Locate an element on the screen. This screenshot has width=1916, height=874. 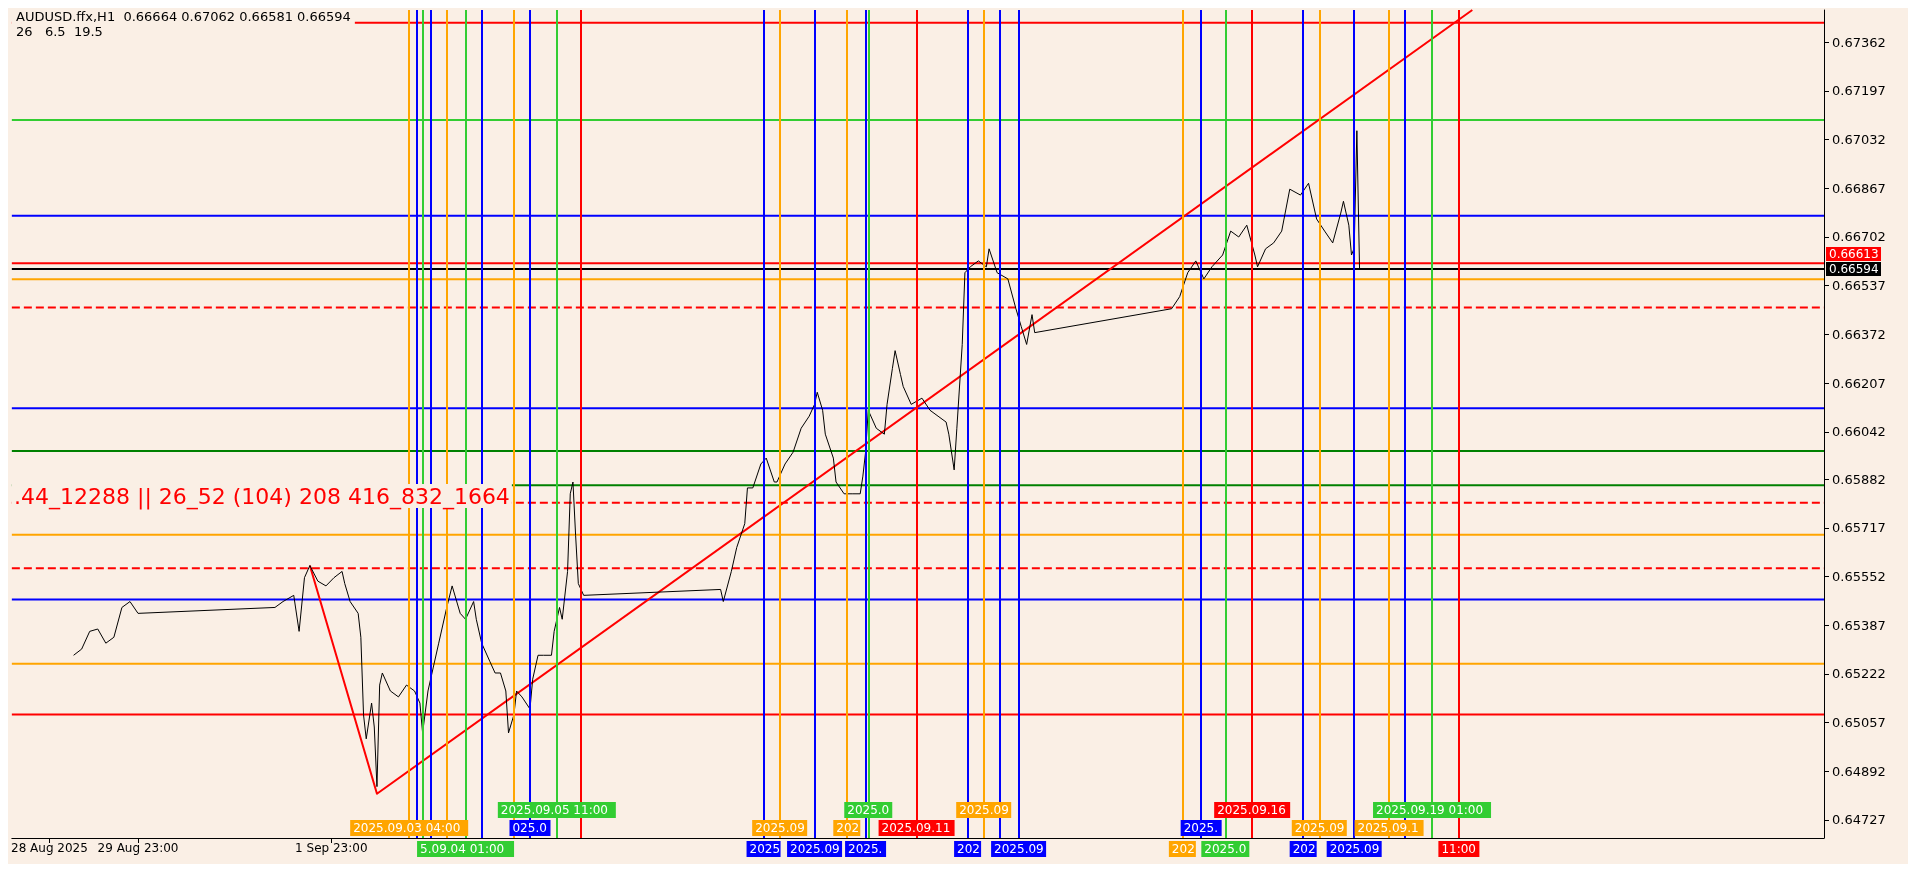
ref-line-label: 2025.09.16 is located at coordinates (1251, 810).